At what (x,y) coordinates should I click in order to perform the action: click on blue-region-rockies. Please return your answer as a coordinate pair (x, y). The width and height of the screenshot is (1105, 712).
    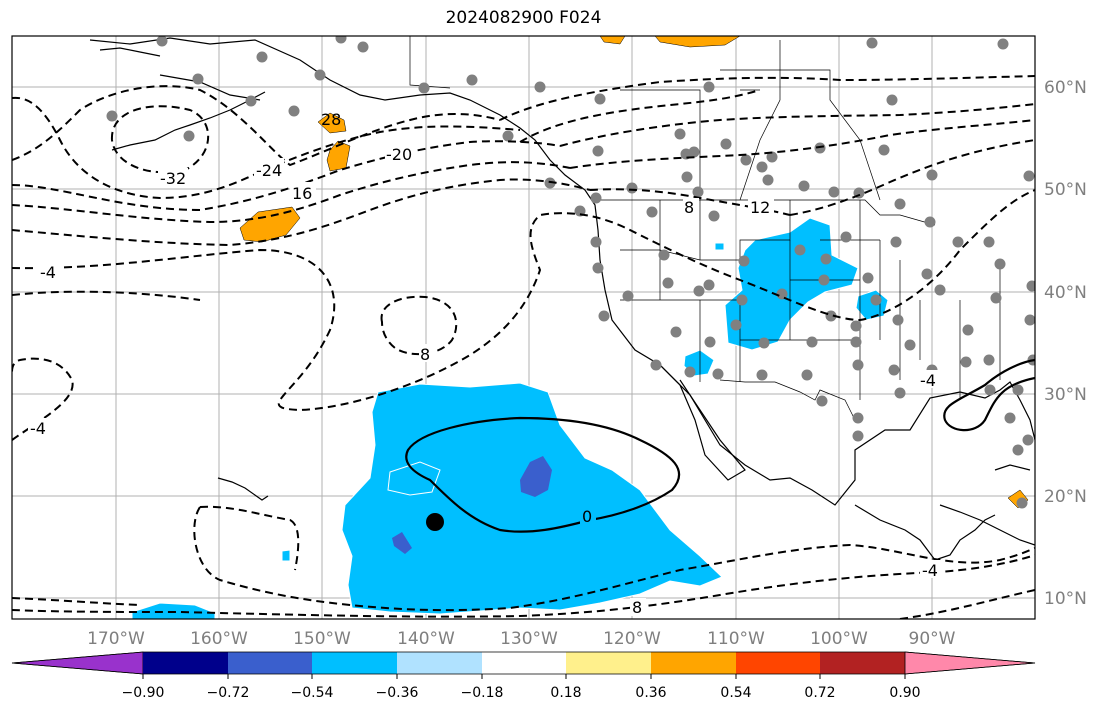
    Looking at the image, I should click on (791, 284).